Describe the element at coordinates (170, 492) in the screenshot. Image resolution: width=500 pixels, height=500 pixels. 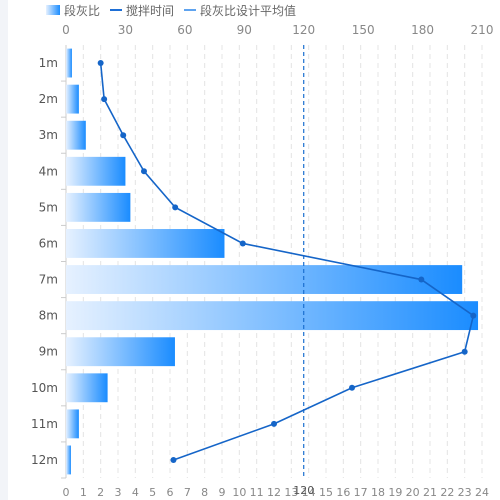
I see `x-bottom-tick-label: 6` at that location.